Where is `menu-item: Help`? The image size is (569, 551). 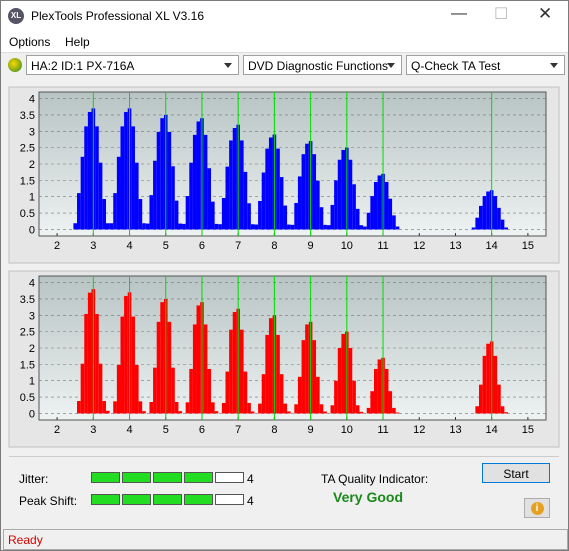
menu-item: Help is located at coordinates (77, 42).